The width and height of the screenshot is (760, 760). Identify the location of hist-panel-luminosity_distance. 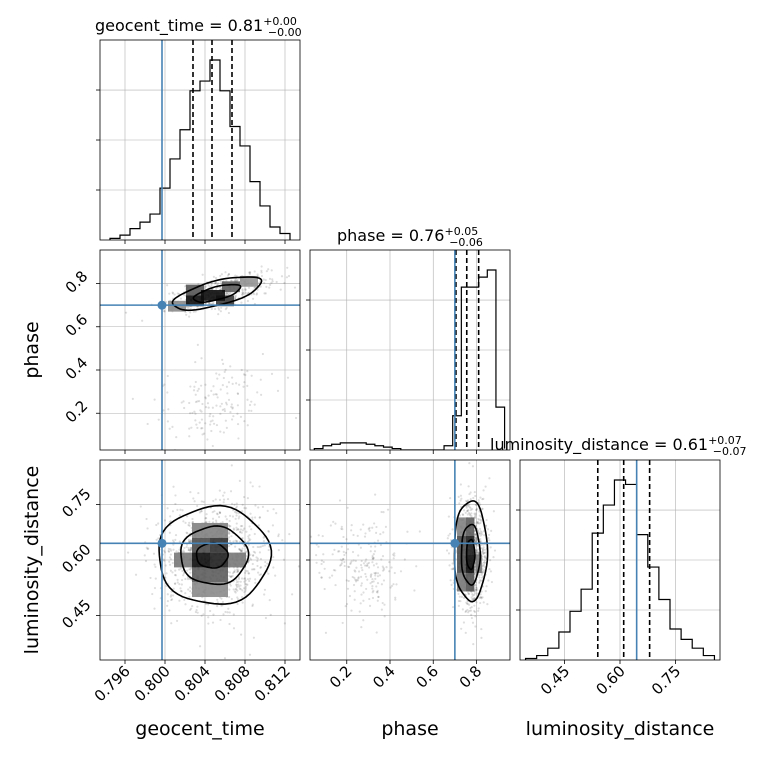
(618, 561).